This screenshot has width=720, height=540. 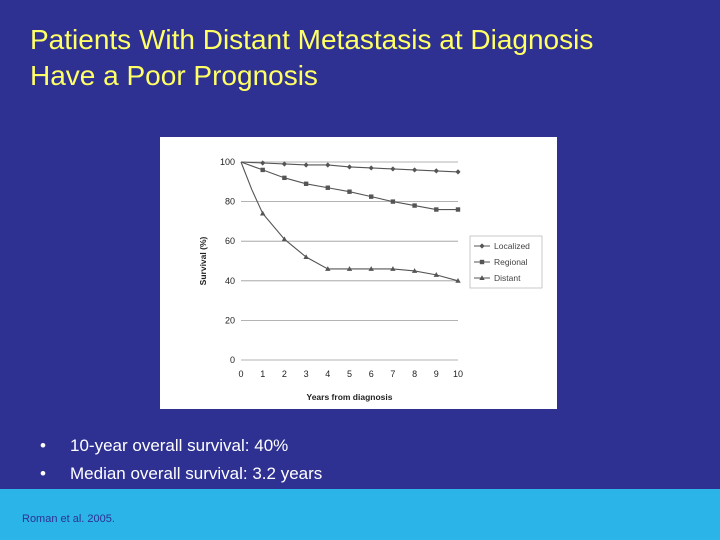 I want to click on x-tick-label: 2, so click(x=284, y=374).